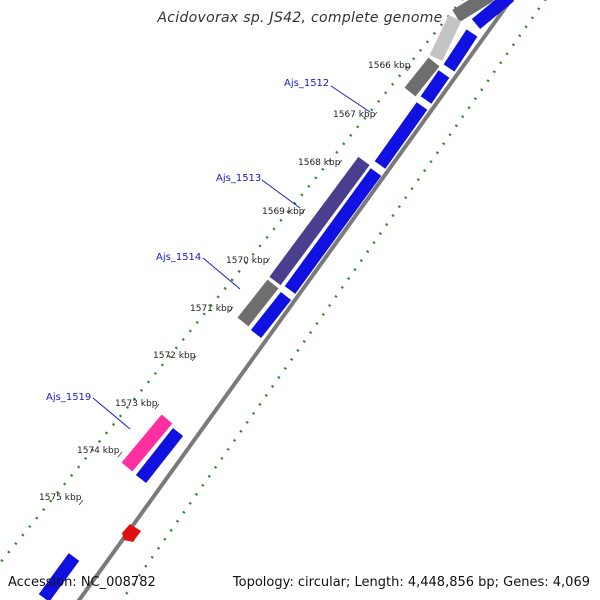  I want to click on tick-label-1568: 1568 kbp, so click(319, 163).